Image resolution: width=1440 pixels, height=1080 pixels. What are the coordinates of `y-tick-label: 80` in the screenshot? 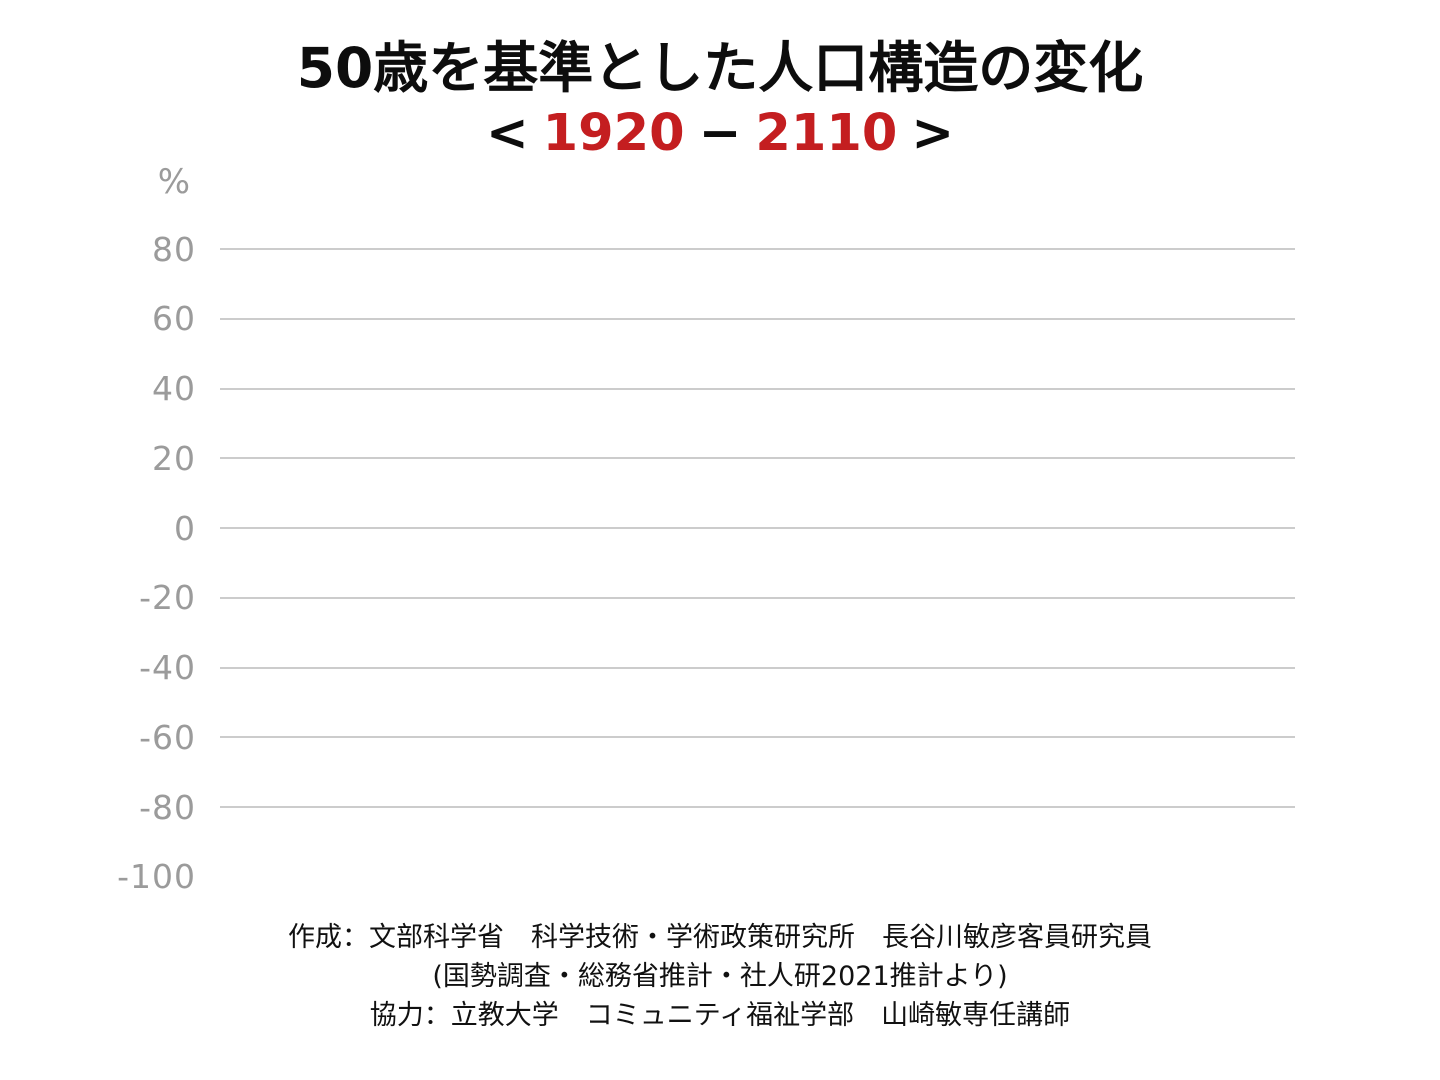 It's located at (174, 249).